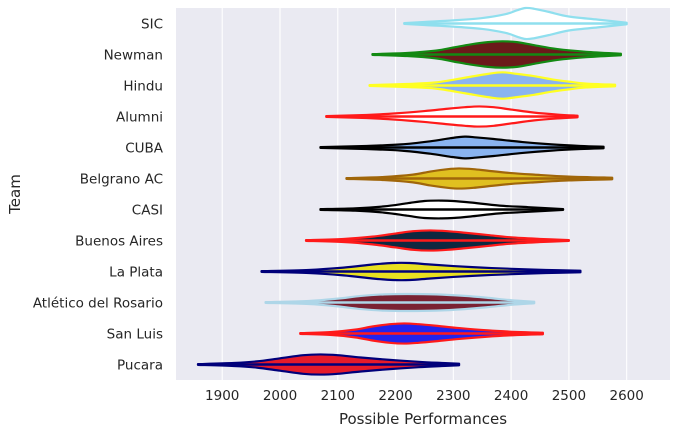  I want to click on y-axis-title: Team, so click(15, 194).